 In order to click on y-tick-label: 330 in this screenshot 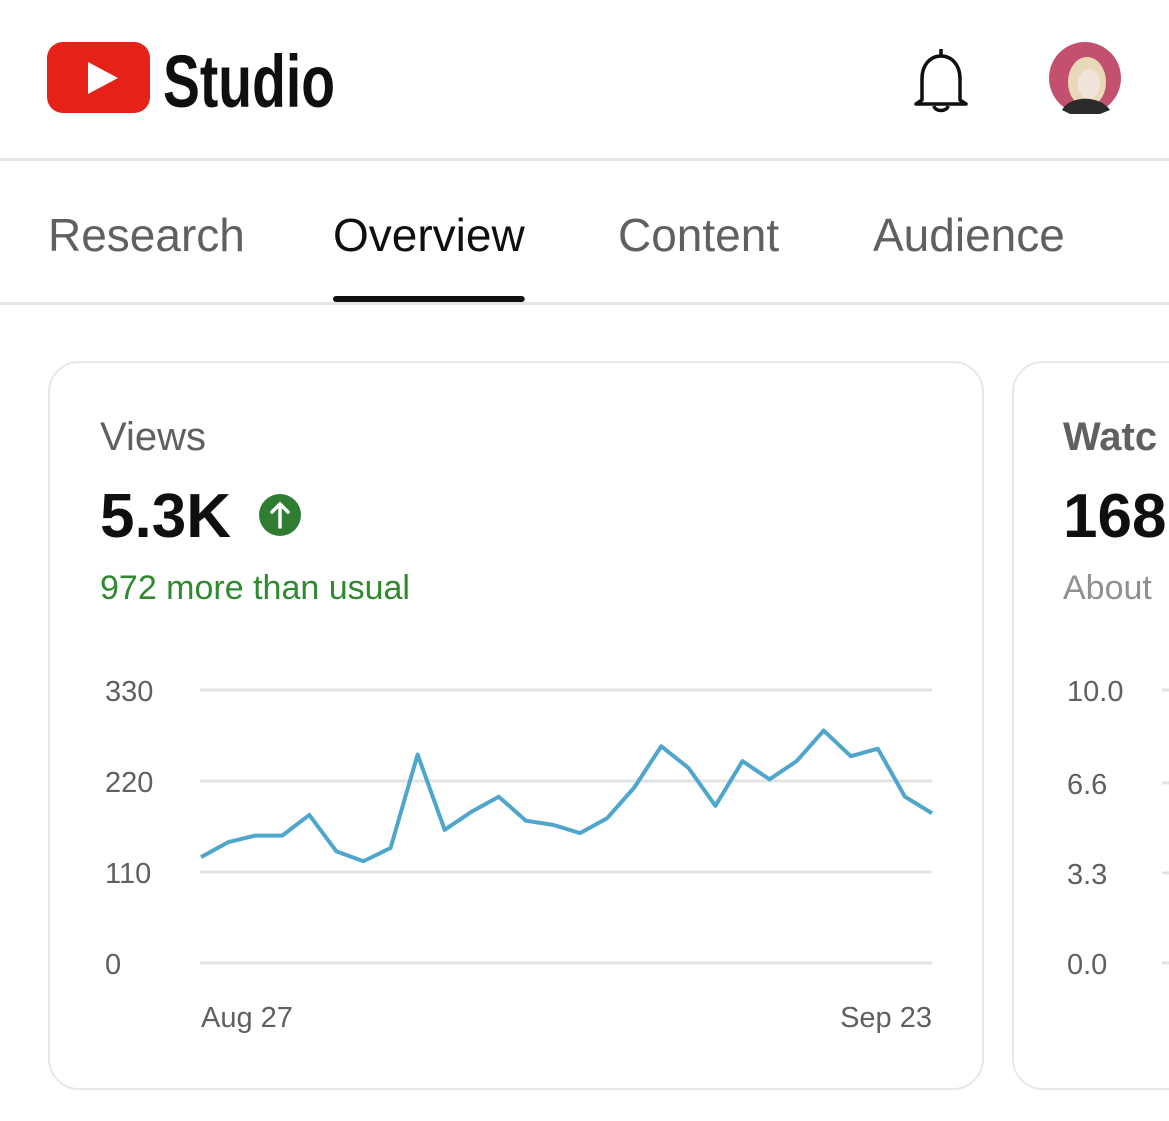, I will do `click(129, 692)`.